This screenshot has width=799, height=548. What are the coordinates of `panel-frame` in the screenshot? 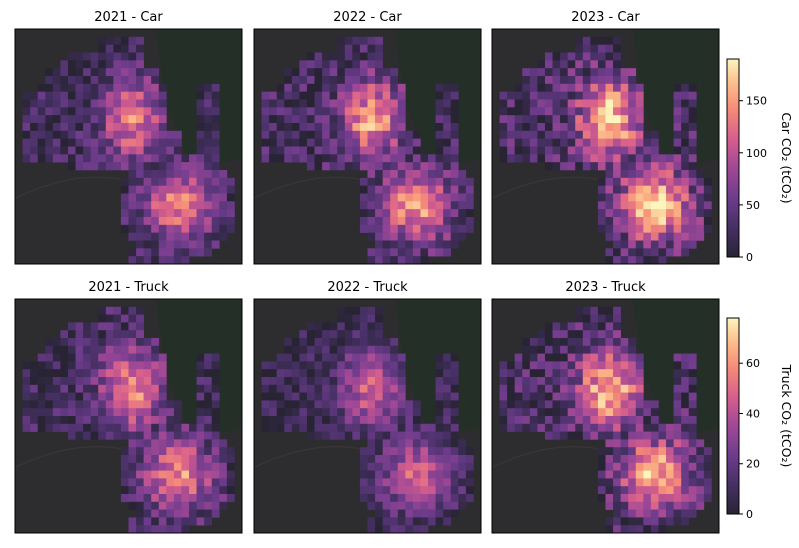 It's located at (605, 146).